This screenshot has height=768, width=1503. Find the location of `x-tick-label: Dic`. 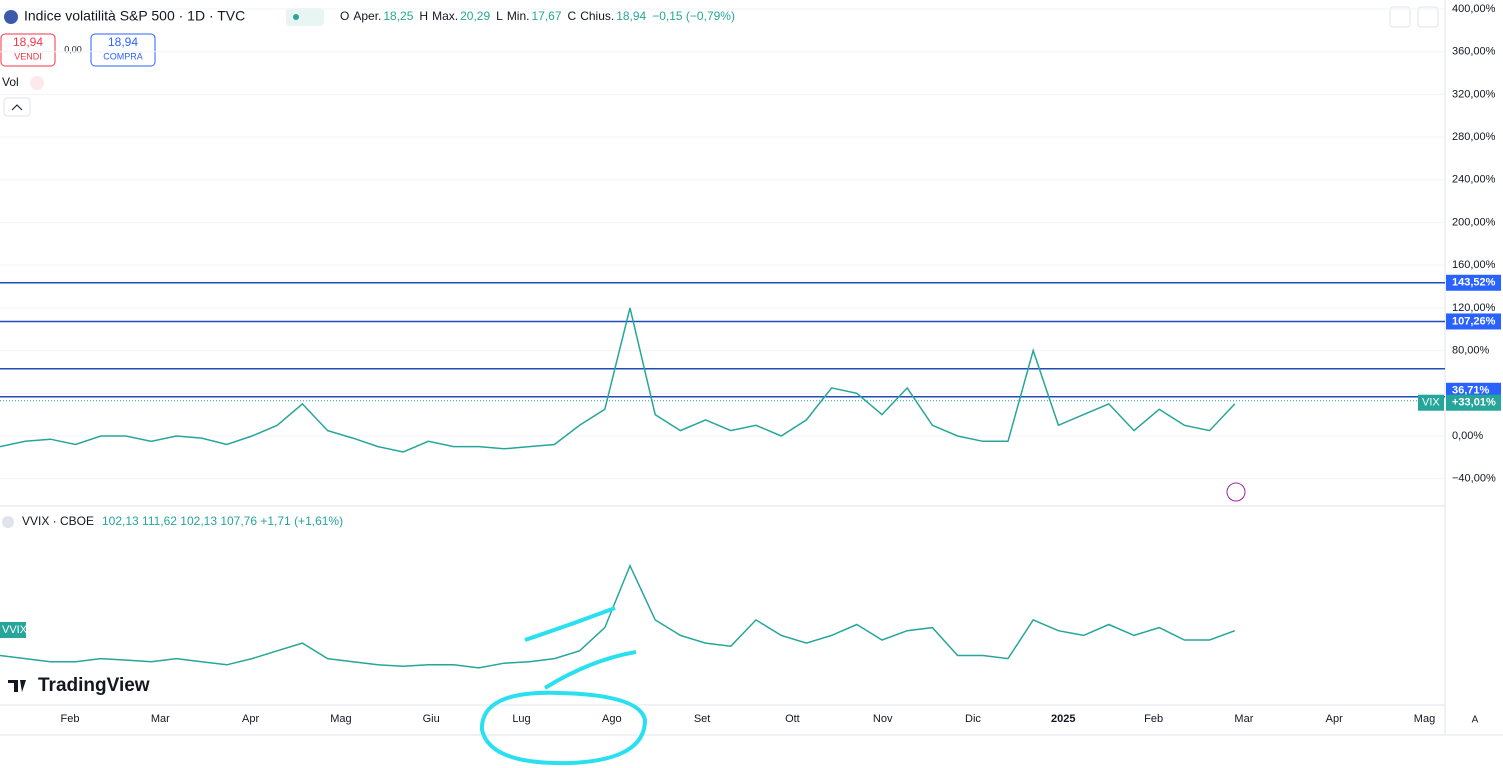

x-tick-label: Dic is located at coordinates (973, 719).